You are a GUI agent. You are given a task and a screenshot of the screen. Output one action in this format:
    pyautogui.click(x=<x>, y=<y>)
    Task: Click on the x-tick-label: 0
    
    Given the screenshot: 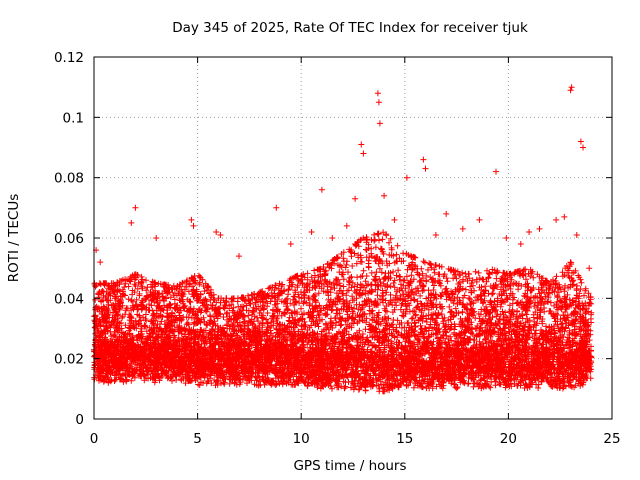 What is the action you would take?
    pyautogui.click(x=94, y=439)
    